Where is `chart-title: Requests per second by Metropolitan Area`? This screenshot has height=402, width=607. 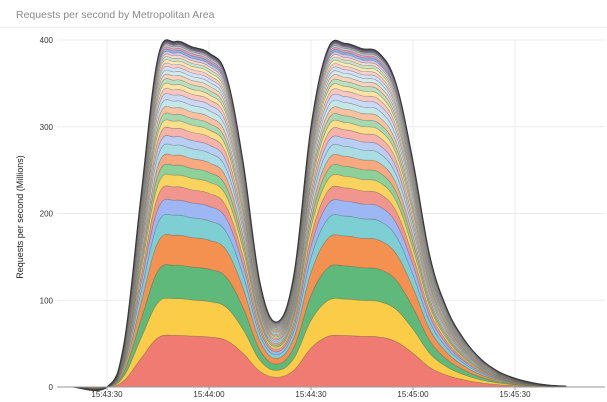 chart-title: Requests per second by Metropolitan Area is located at coordinates (115, 15).